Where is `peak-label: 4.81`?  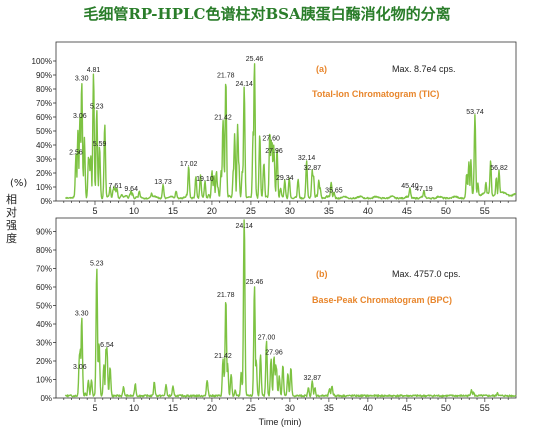 peak-label: 4.81 is located at coordinates (94, 70).